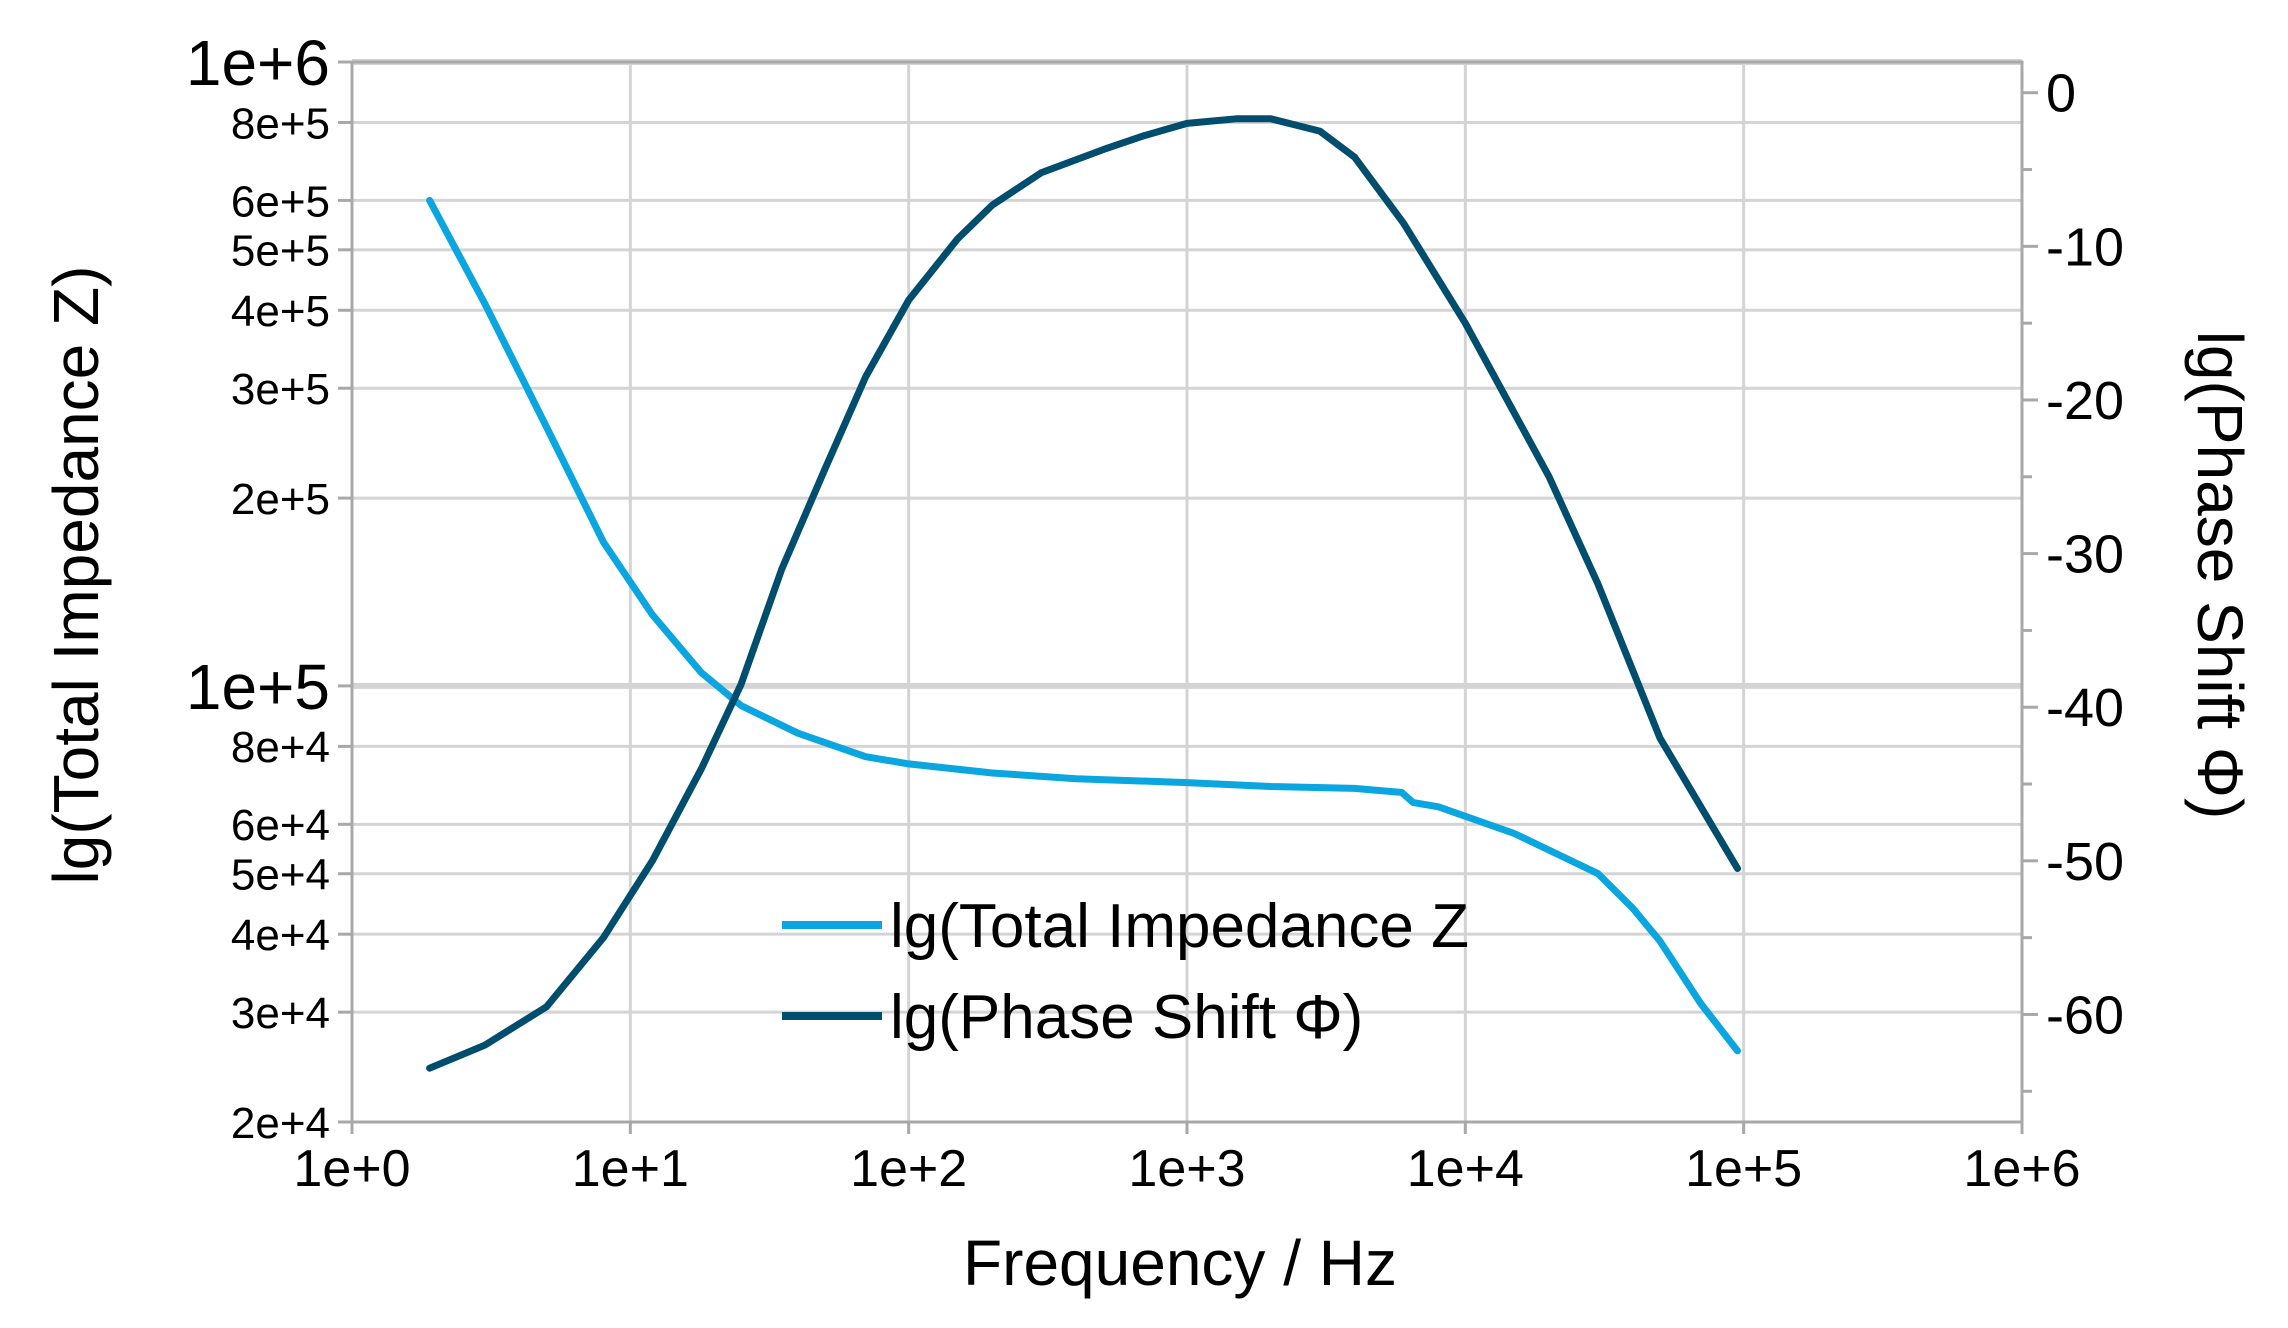 Image resolution: width=2288 pixels, height=1328 pixels. Describe the element at coordinates (1743, 1169) in the screenshot. I see `x-tick-label: 1e+5` at that location.